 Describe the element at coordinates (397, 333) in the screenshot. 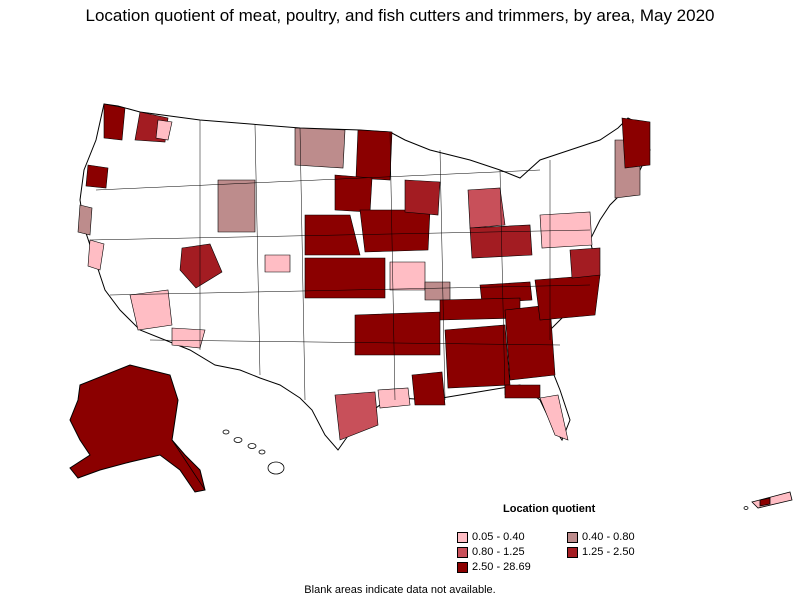

I see `region-arkansas` at that location.